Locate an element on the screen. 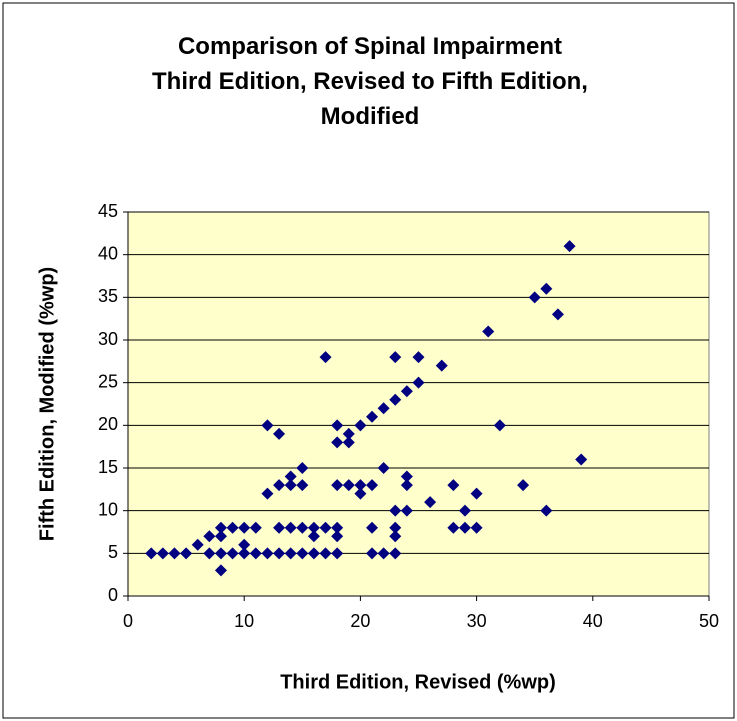 The height and width of the screenshot is (721, 737). x-tick-label: 10 is located at coordinates (244, 621).